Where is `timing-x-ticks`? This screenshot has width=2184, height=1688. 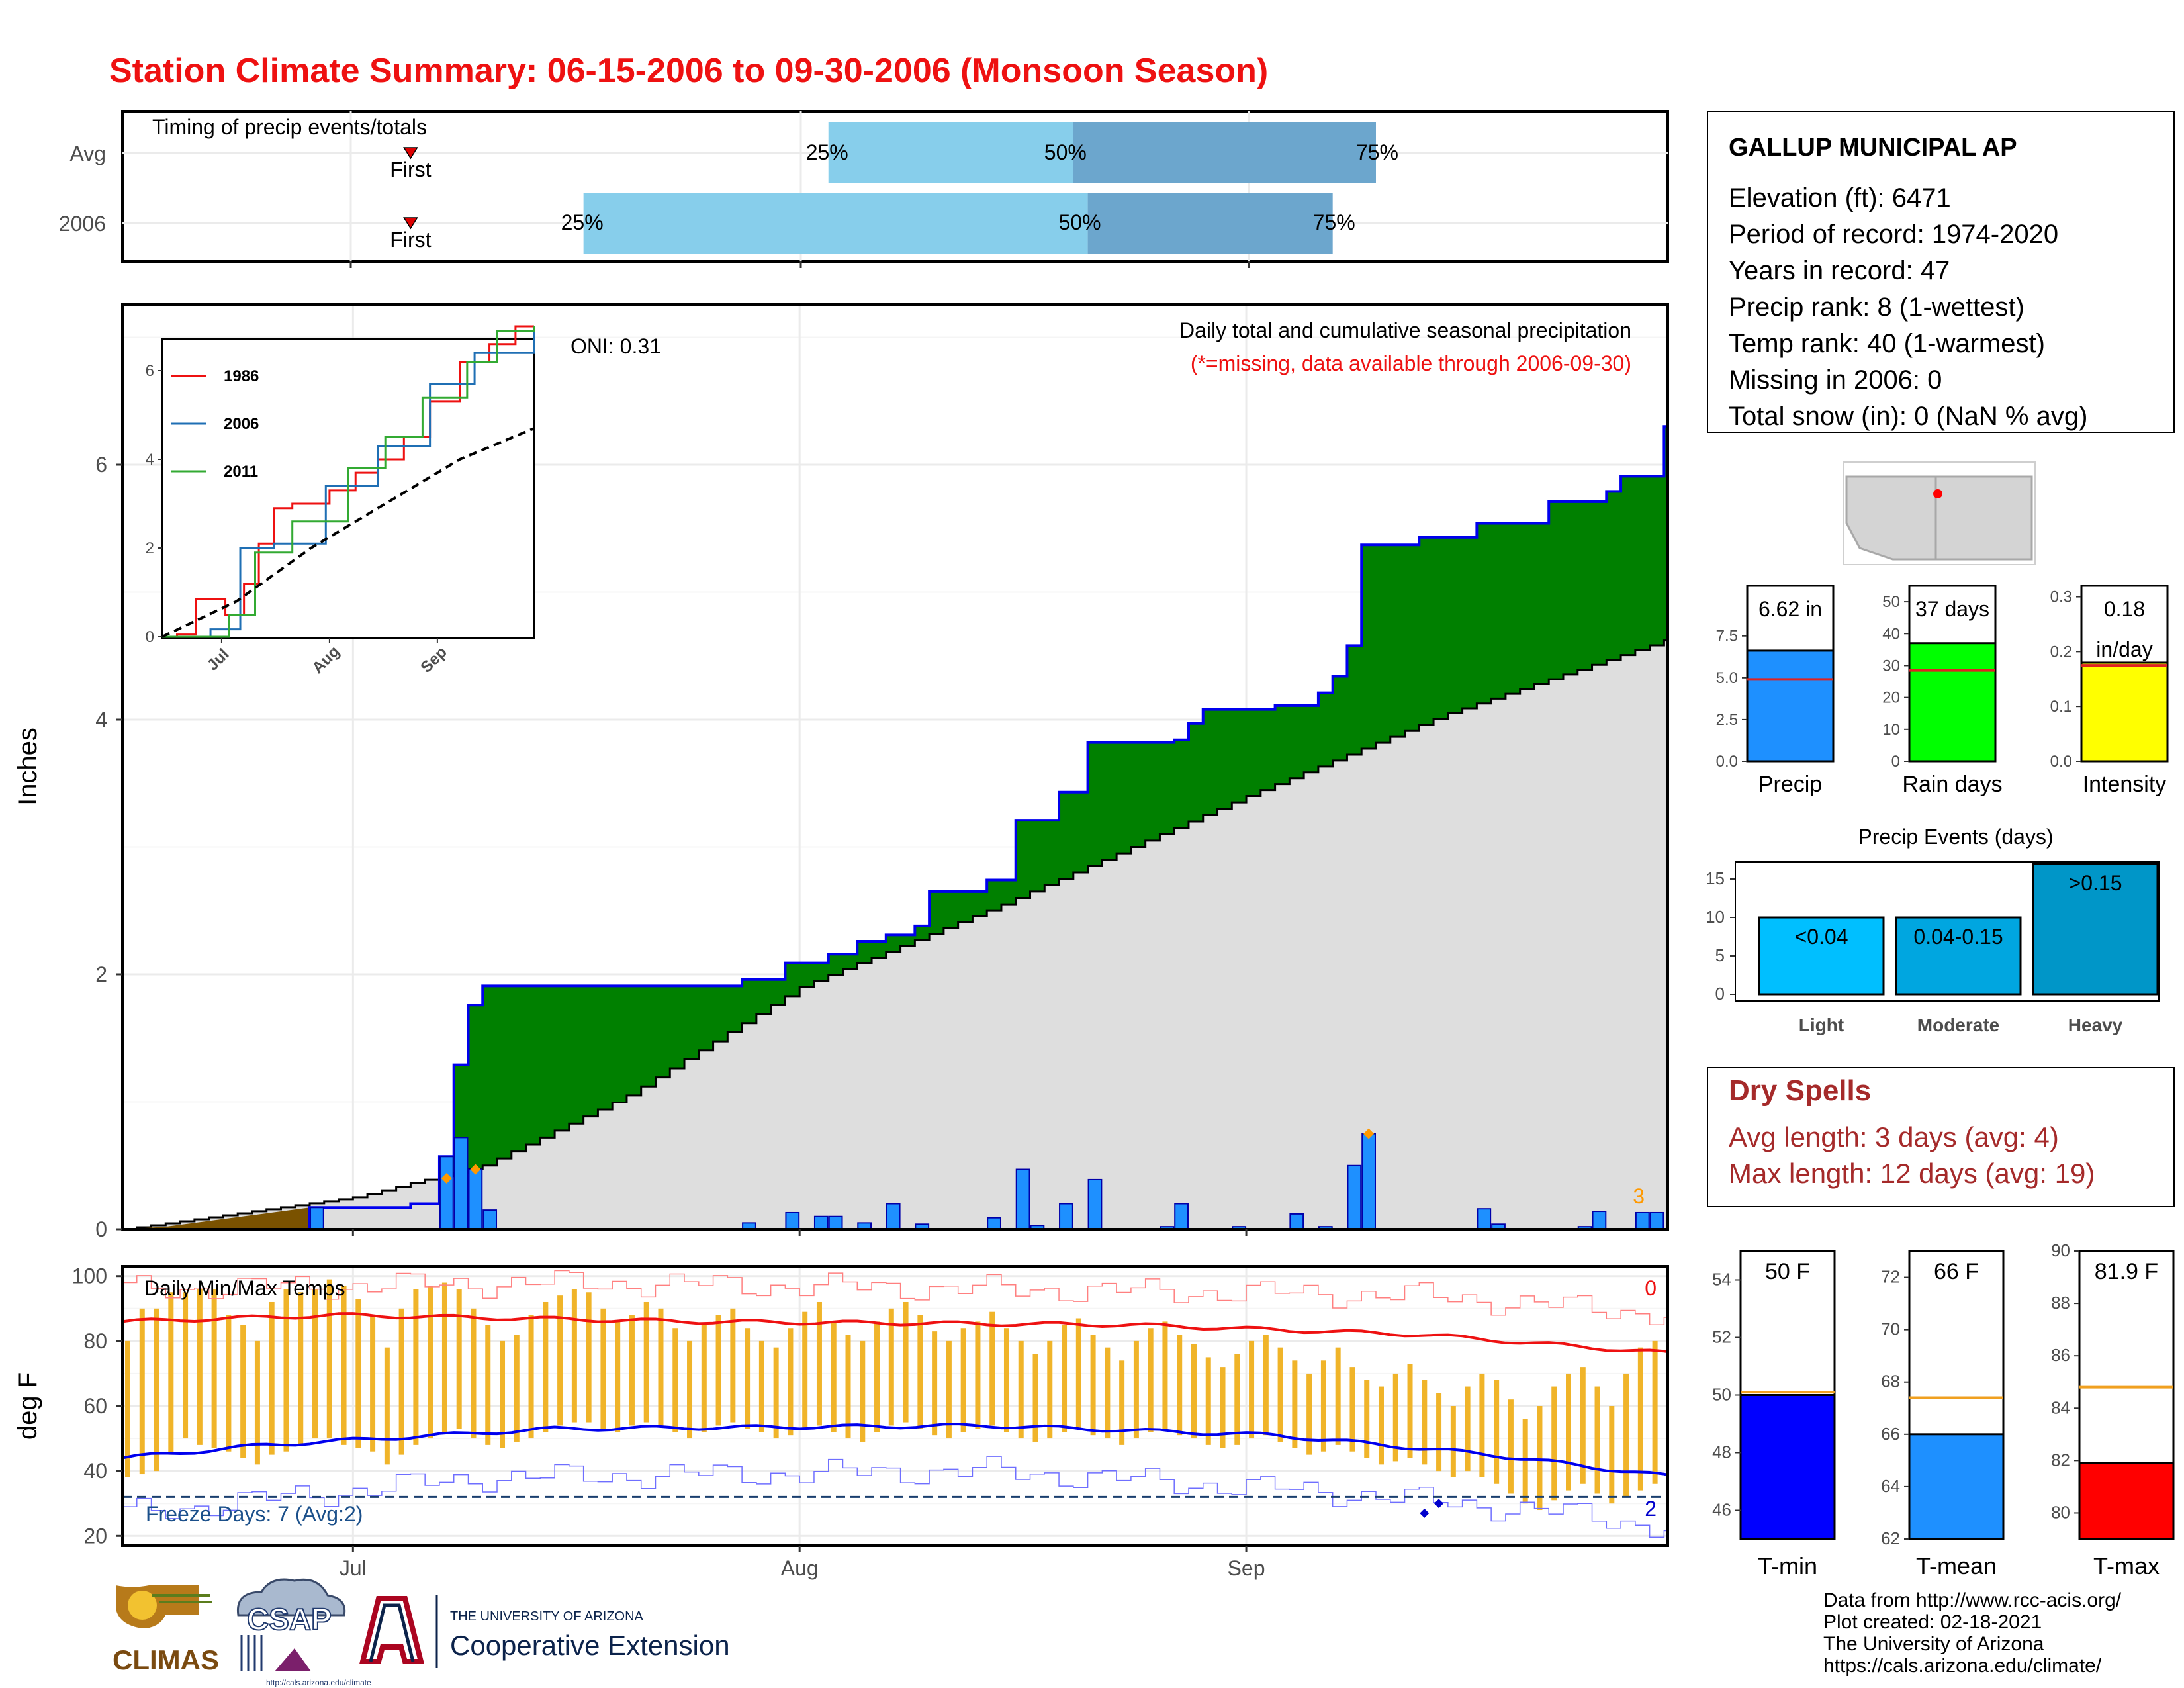 timing-x-ticks is located at coordinates (799, 264).